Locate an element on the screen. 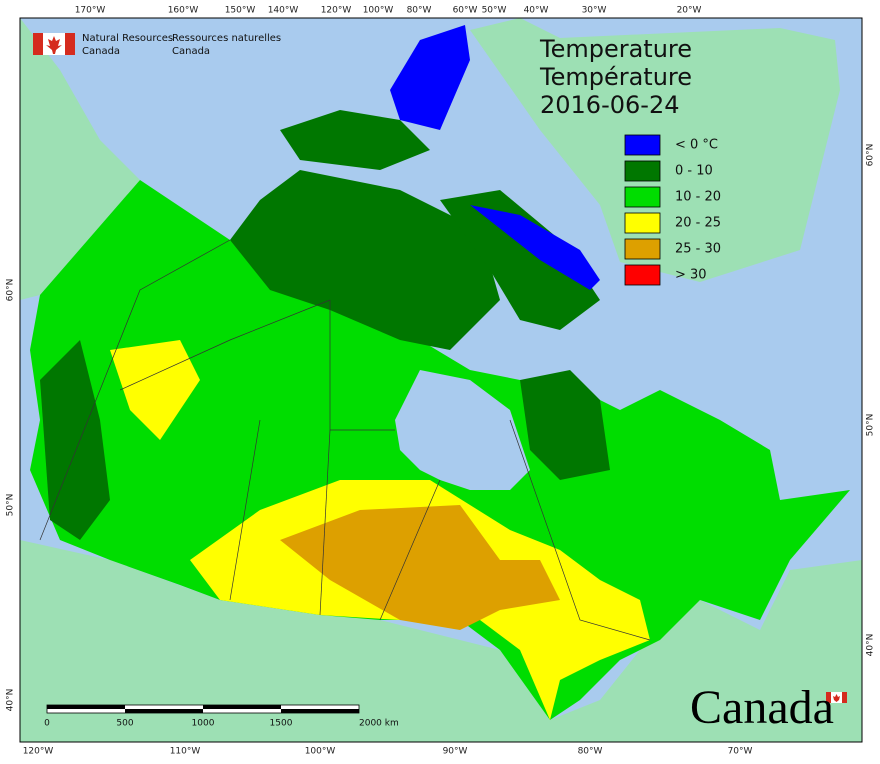  org-name: Ressources naturelles is located at coordinates (226, 38).